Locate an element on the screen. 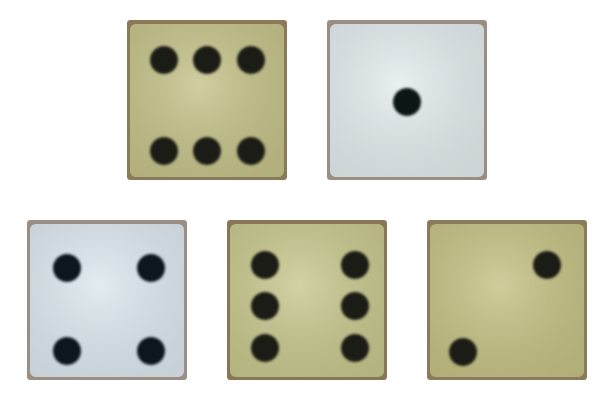  die-one is located at coordinates (407, 100).